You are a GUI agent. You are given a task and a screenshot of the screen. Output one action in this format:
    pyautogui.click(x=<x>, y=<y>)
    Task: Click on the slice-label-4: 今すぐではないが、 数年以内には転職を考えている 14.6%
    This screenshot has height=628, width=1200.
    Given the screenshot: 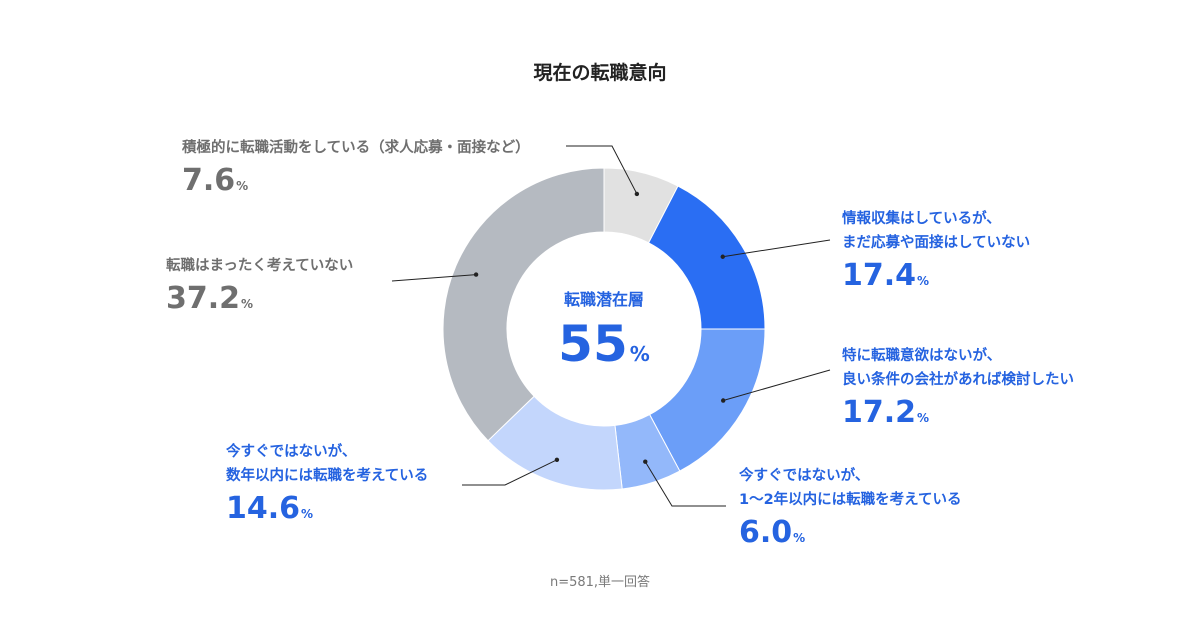 What is the action you would take?
    pyautogui.click(x=327, y=485)
    